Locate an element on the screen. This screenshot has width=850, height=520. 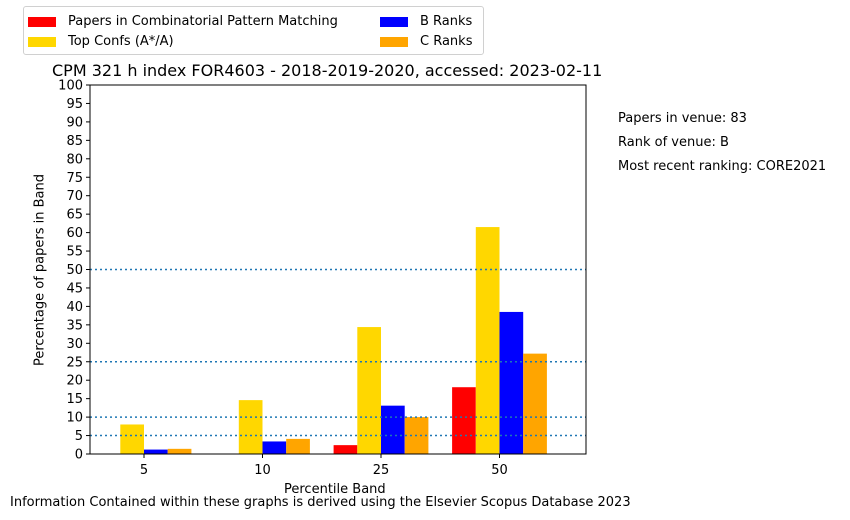
y-tick-label-100: 100 is located at coordinates (70, 86).